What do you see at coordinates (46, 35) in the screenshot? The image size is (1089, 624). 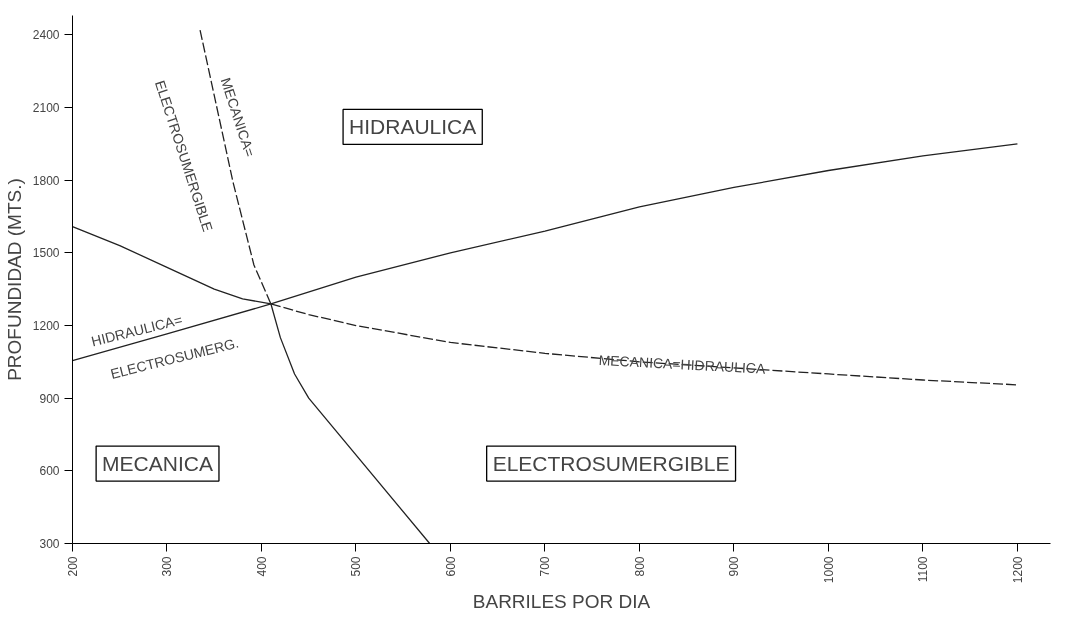 I see `y-tick-label: 2400` at bounding box center [46, 35].